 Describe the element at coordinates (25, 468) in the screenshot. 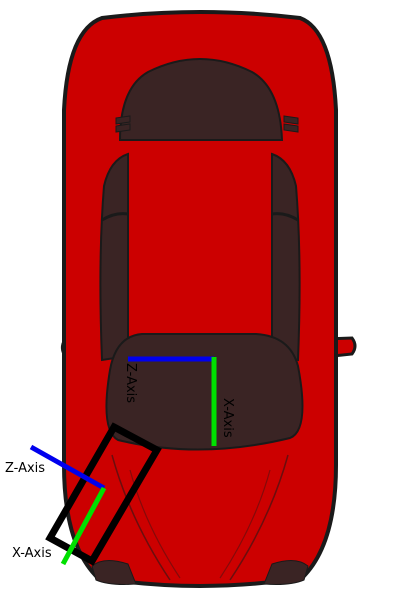

I see `sensor-z-axis-label: Z-Axis` at that location.